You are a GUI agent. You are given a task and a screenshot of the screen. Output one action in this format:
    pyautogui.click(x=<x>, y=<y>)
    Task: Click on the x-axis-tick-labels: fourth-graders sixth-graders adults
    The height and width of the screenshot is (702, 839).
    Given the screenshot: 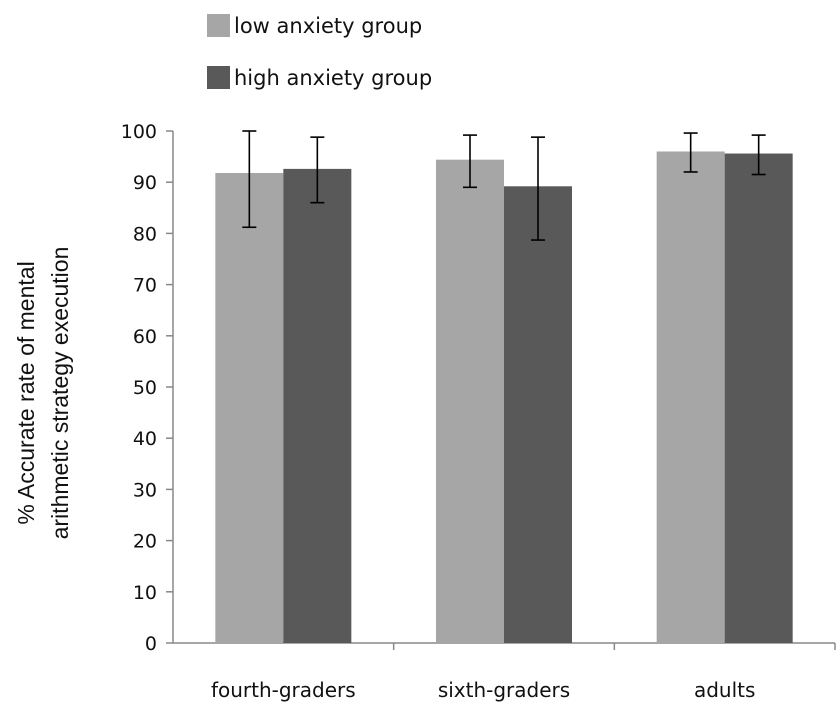 What is the action you would take?
    pyautogui.click(x=483, y=690)
    